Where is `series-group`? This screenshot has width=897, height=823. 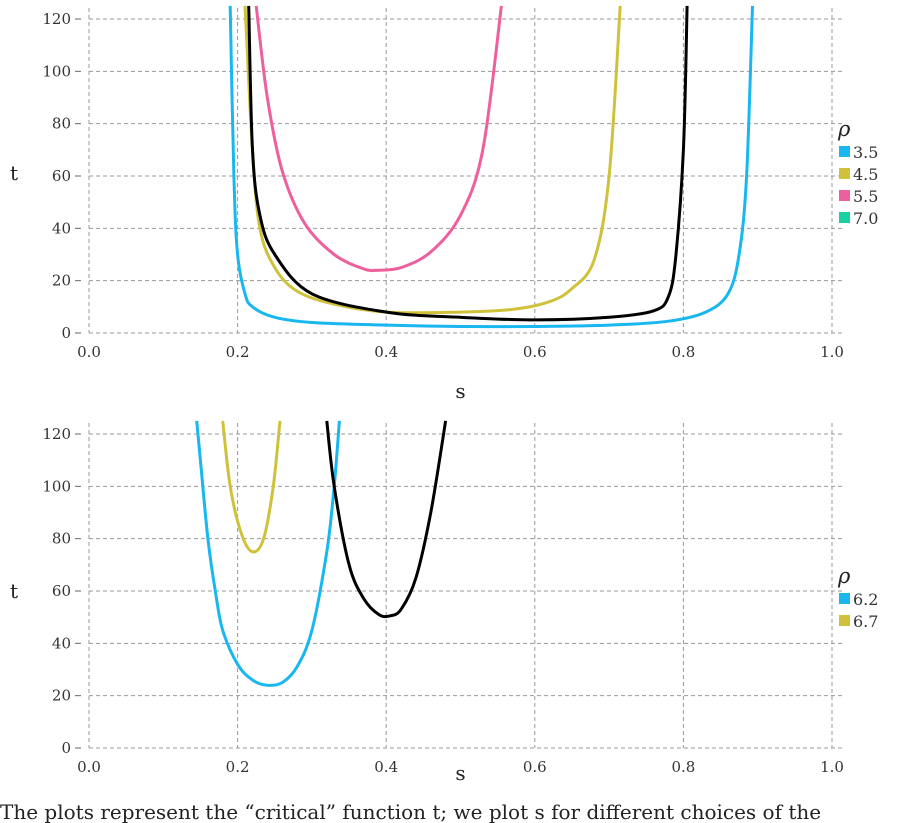
series-group is located at coordinates (321, 553).